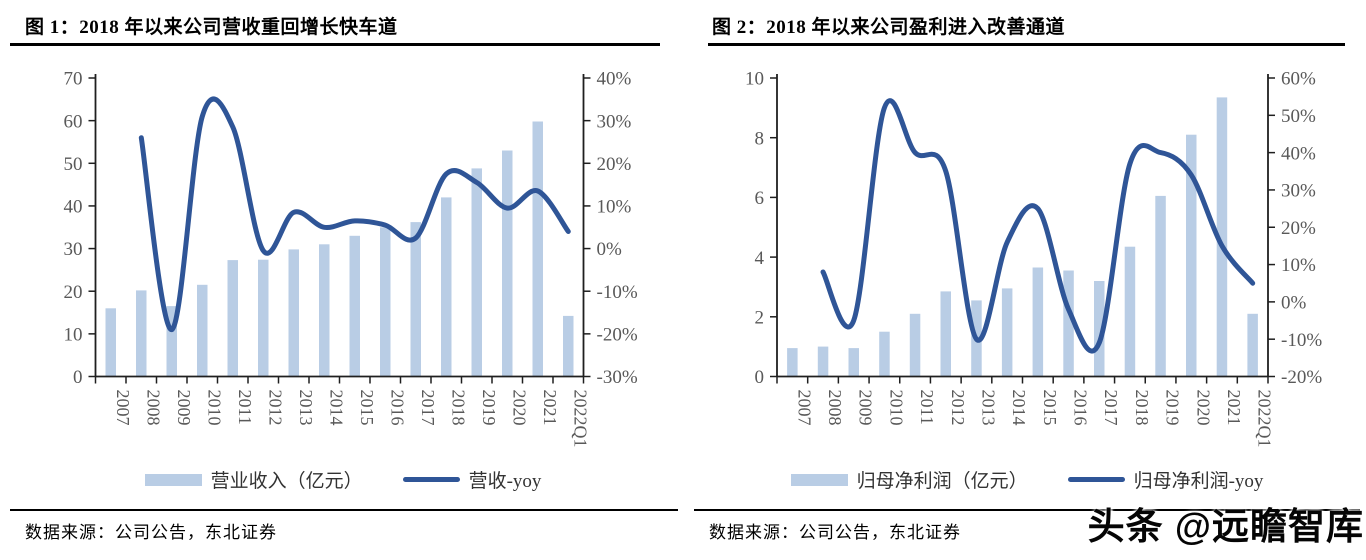  Describe the element at coordinates (1165, 479) in the screenshot. I see `legend-item-profit-yoy: 归母净利润-yoy` at that location.